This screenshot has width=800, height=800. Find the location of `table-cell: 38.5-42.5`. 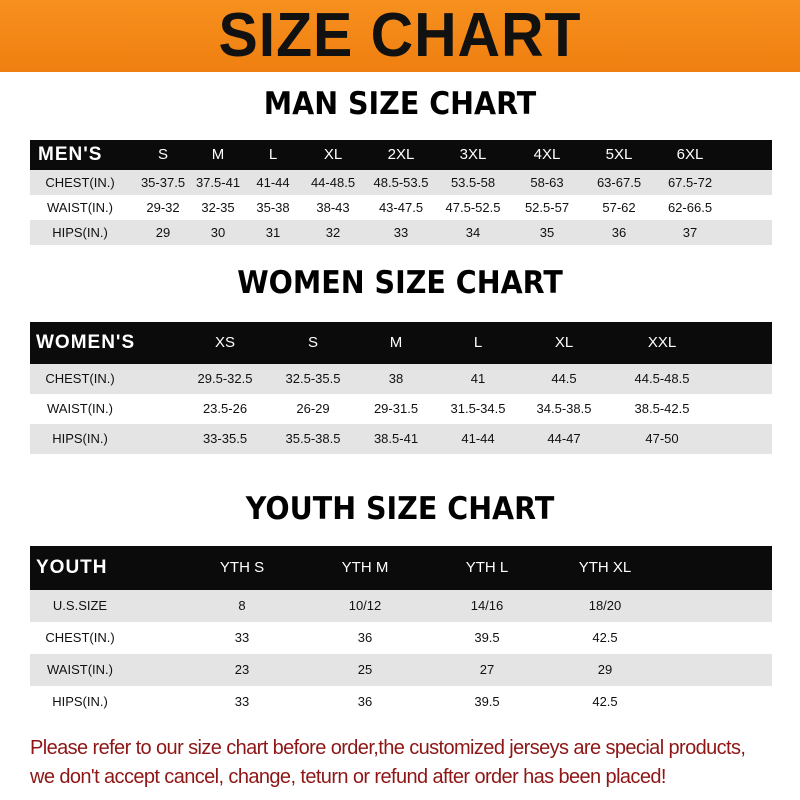

table-cell: 38.5-42.5 is located at coordinates (662, 408).